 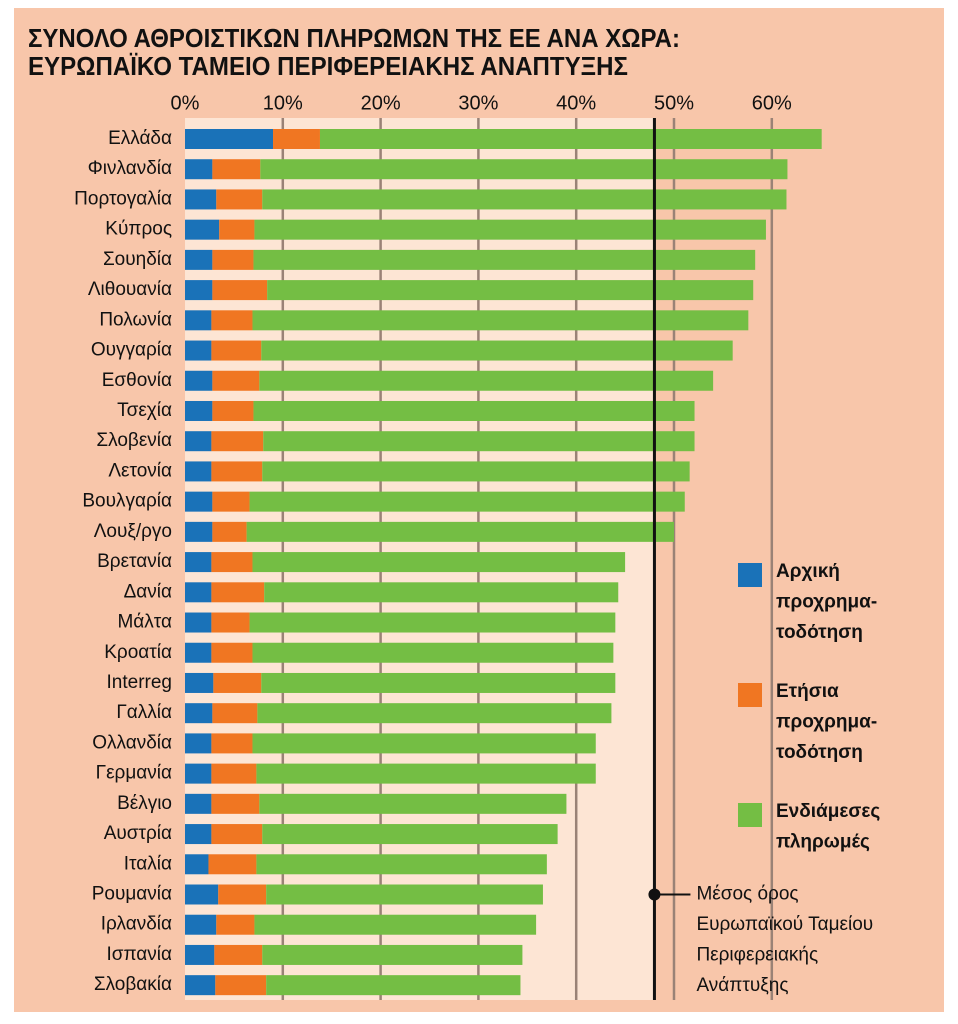 I want to click on category-label: Ιταλία, so click(x=148, y=863).